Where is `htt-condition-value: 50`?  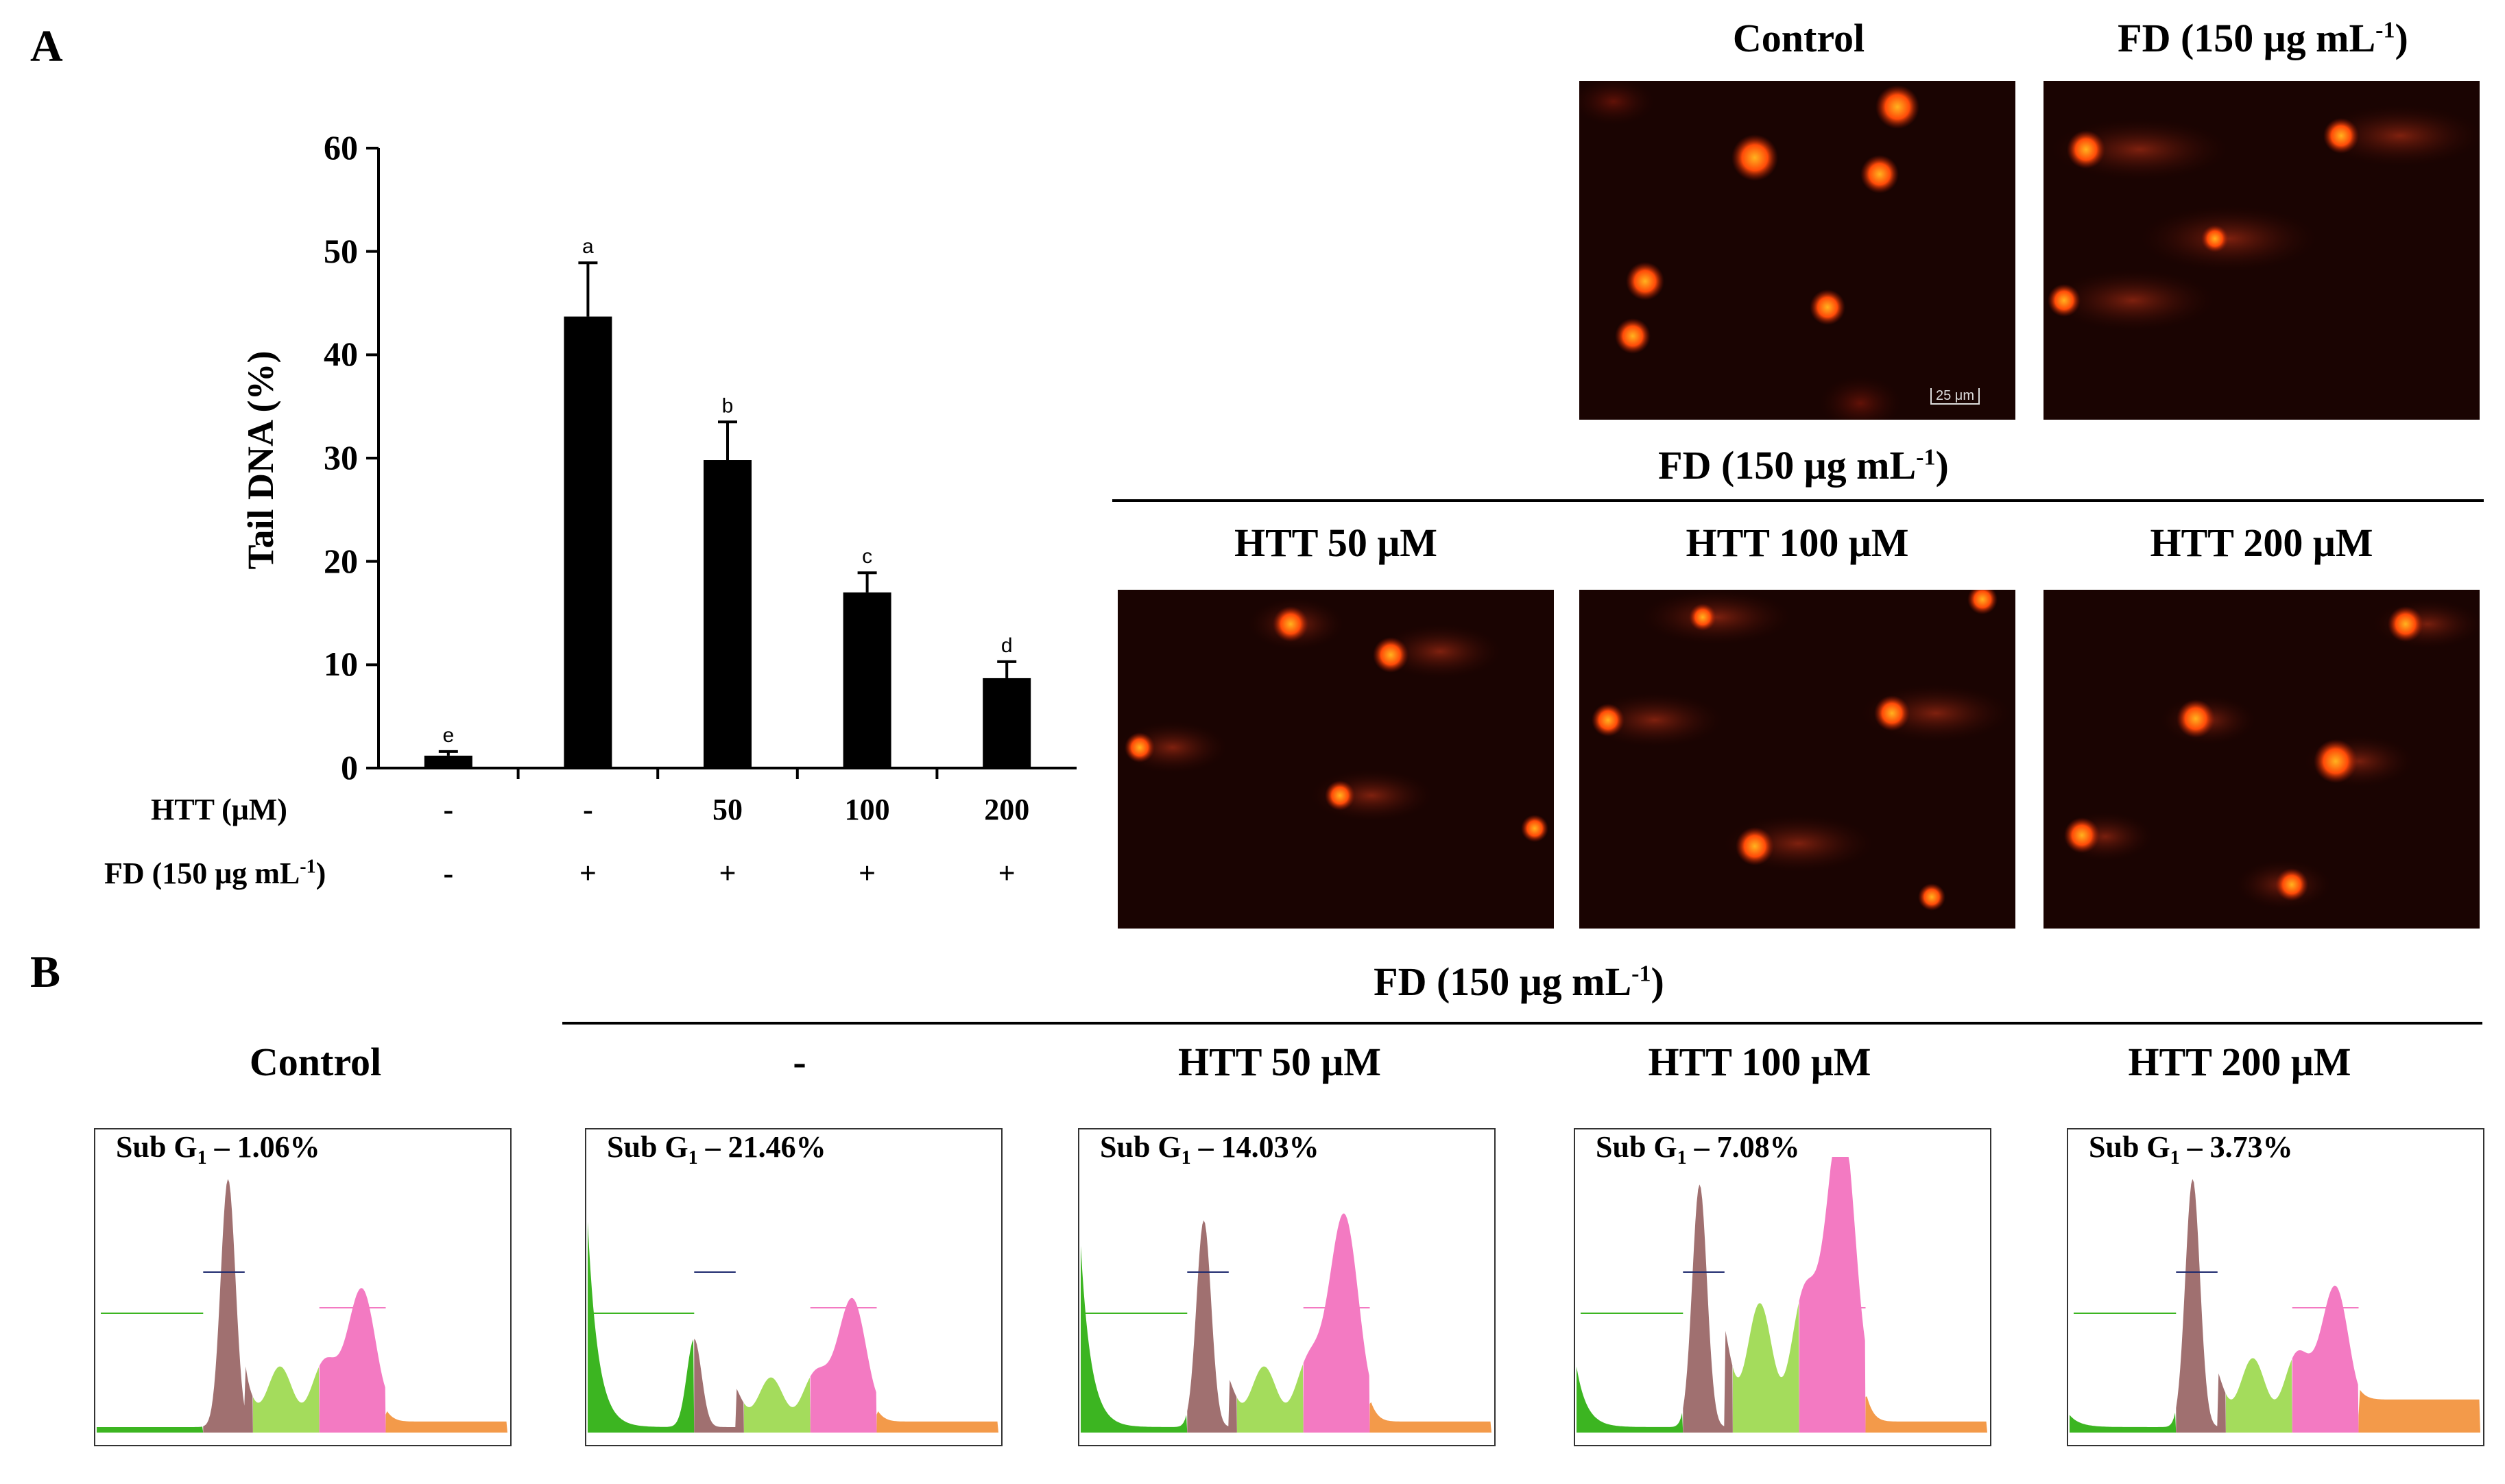
htt-condition-value: 50 is located at coordinates (727, 810).